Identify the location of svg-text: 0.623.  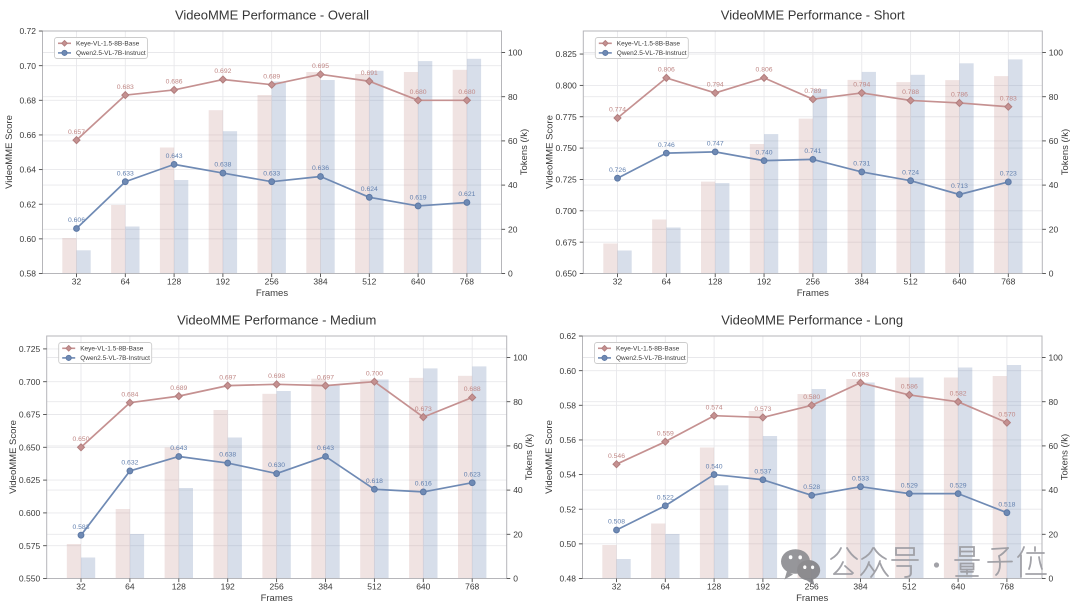
(472, 474).